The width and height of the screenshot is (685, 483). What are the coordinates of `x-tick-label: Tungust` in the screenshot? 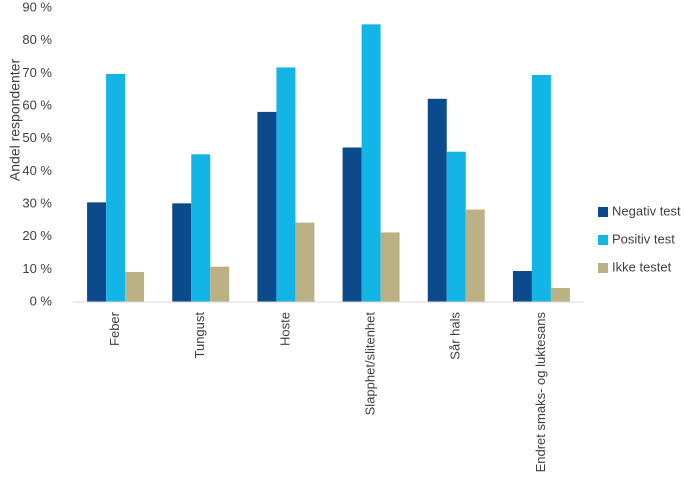 It's located at (199, 335).